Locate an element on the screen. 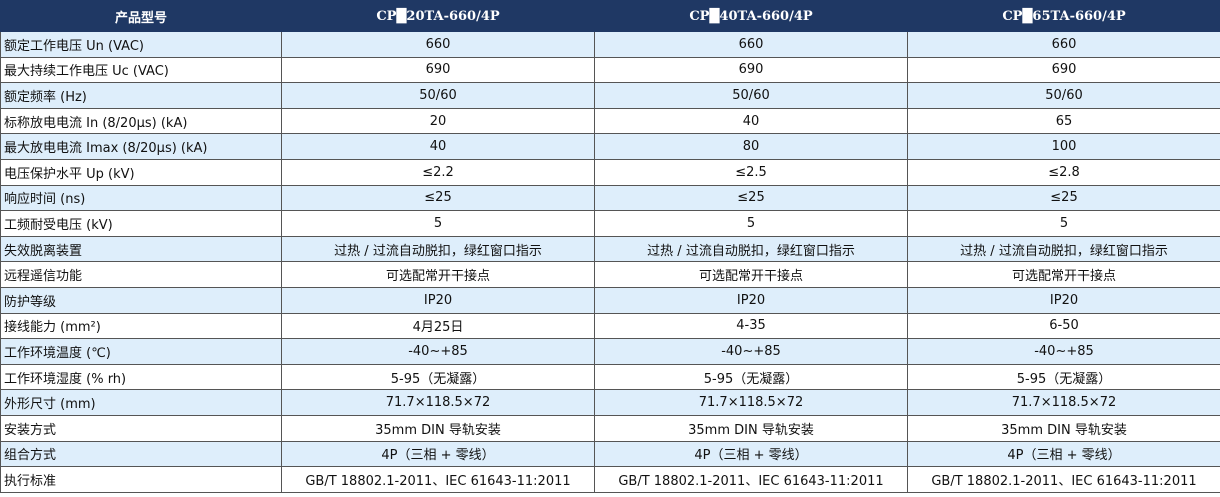 The height and width of the screenshot is (497, 1220). row-label: 额定频率 (Hz) is located at coordinates (141, 95).